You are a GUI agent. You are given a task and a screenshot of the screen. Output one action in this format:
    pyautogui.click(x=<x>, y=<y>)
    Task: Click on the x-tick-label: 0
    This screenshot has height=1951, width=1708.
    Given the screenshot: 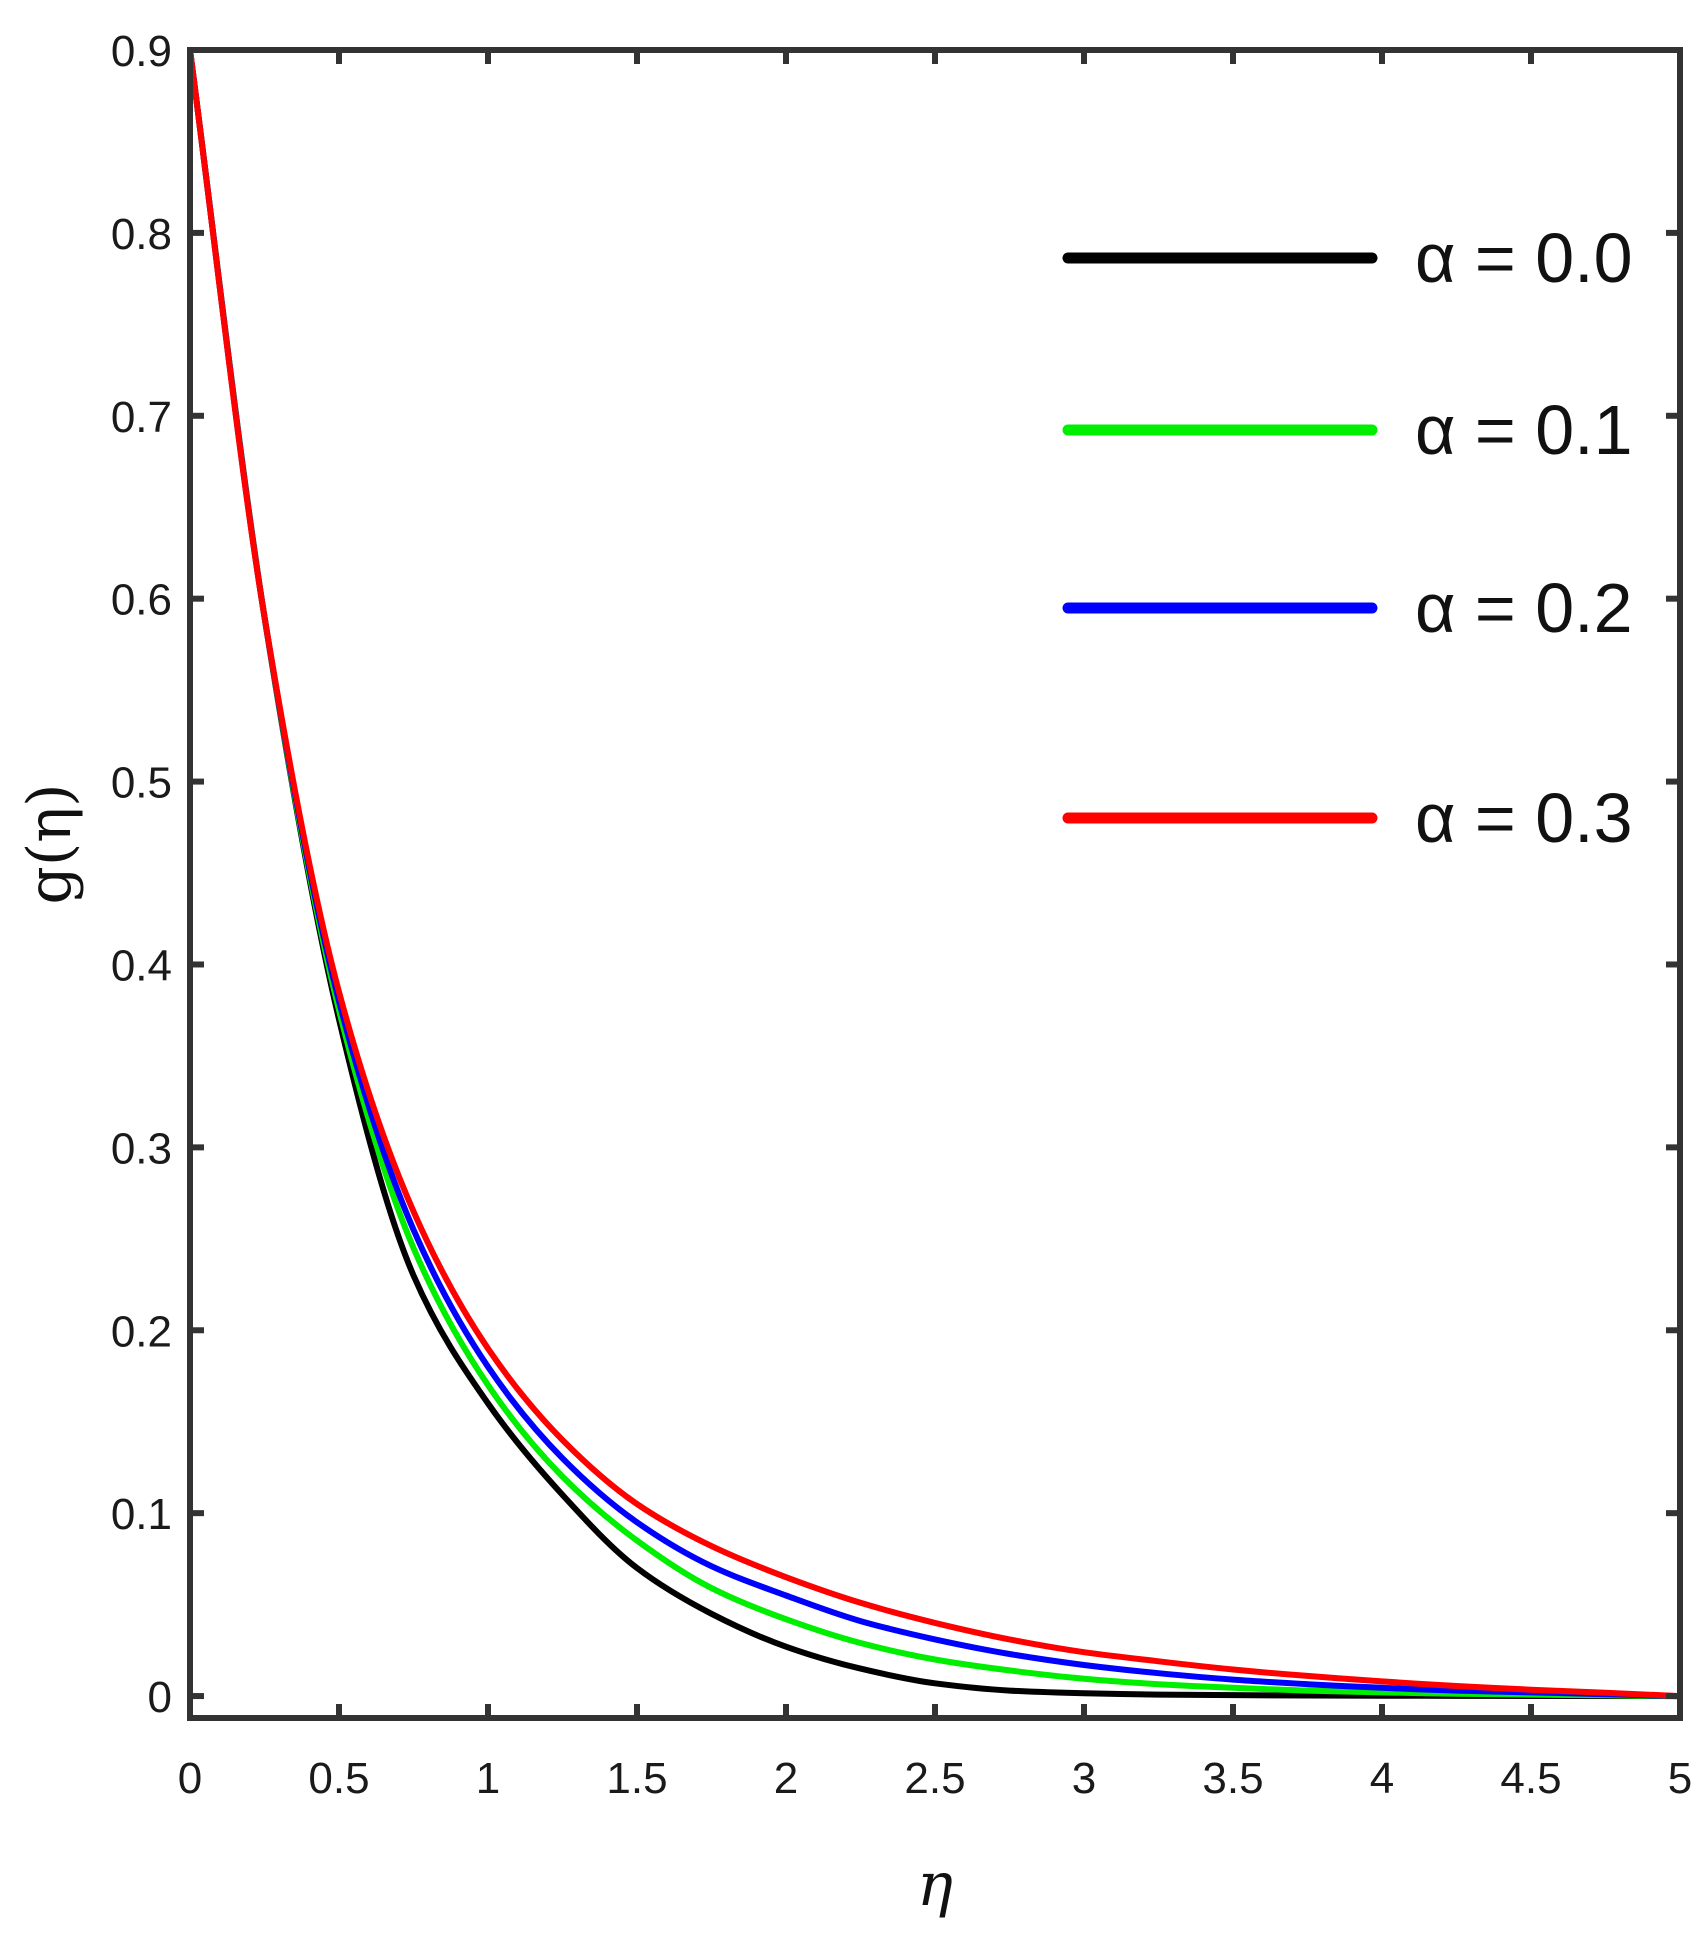 What is the action you would take?
    pyautogui.click(x=190, y=1778)
    